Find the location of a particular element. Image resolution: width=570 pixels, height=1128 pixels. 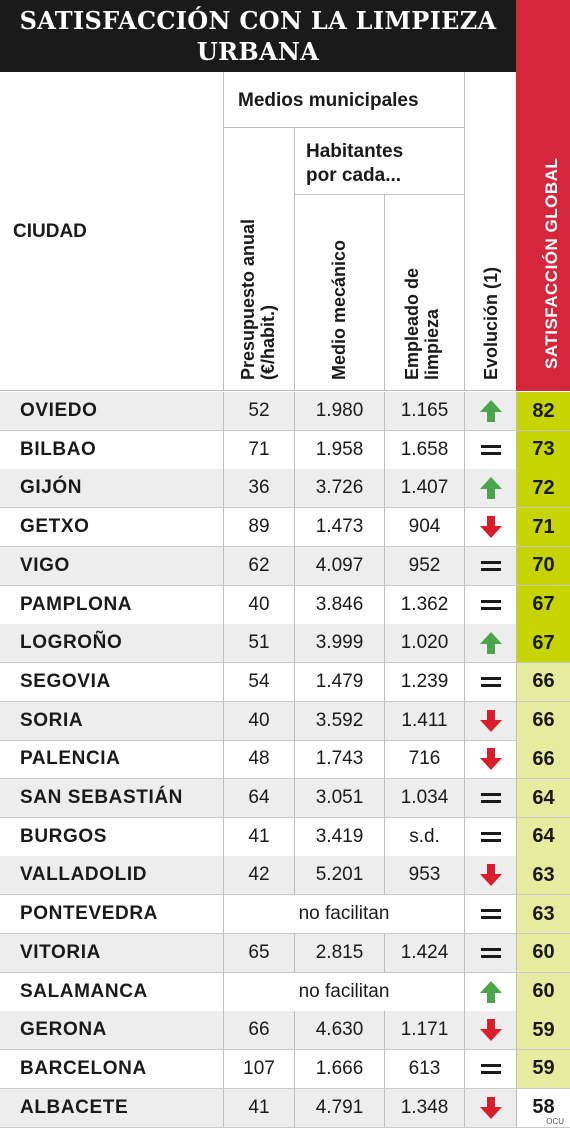

medio-mecanico-cell: 4.791 is located at coordinates (339, 1107).